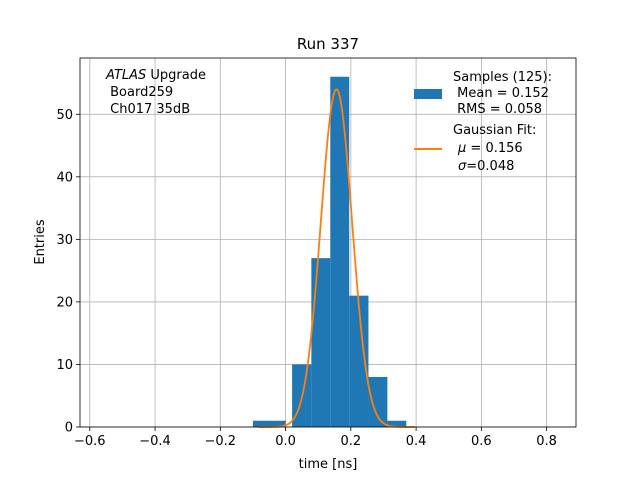 This screenshot has width=640, height=480. Describe the element at coordinates (155, 441) in the screenshot. I see `x-tick-label: −0.4` at that location.